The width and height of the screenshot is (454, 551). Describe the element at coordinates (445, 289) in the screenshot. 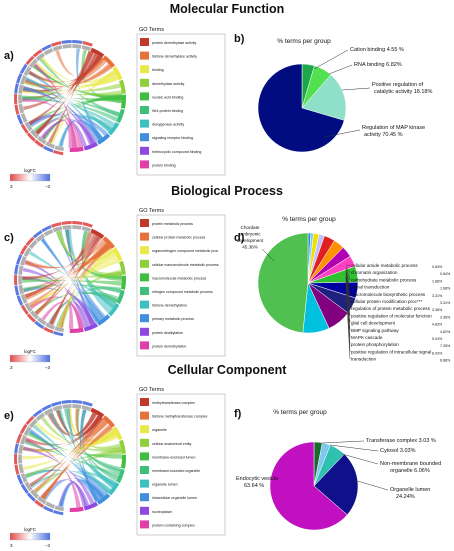

I see `pie-pct-right: 1.68%` at that location.